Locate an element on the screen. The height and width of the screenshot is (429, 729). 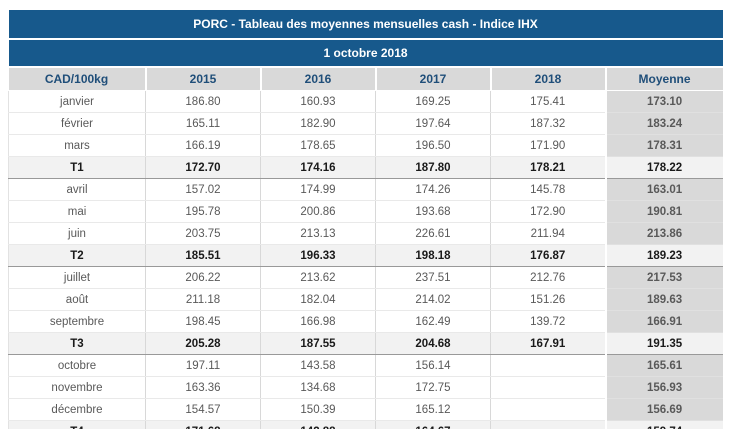
cell-value: 186.80 is located at coordinates (203, 101).